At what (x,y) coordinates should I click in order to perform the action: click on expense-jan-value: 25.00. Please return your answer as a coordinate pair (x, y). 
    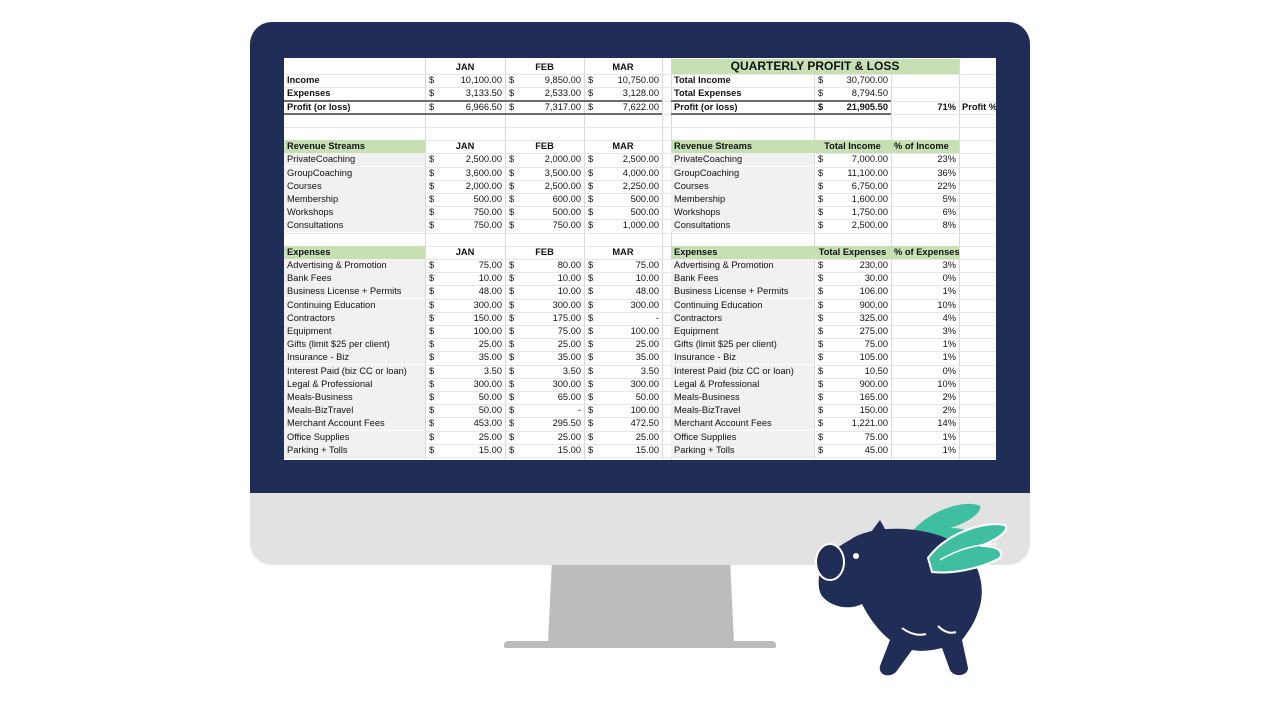
    Looking at the image, I should click on (490, 344).